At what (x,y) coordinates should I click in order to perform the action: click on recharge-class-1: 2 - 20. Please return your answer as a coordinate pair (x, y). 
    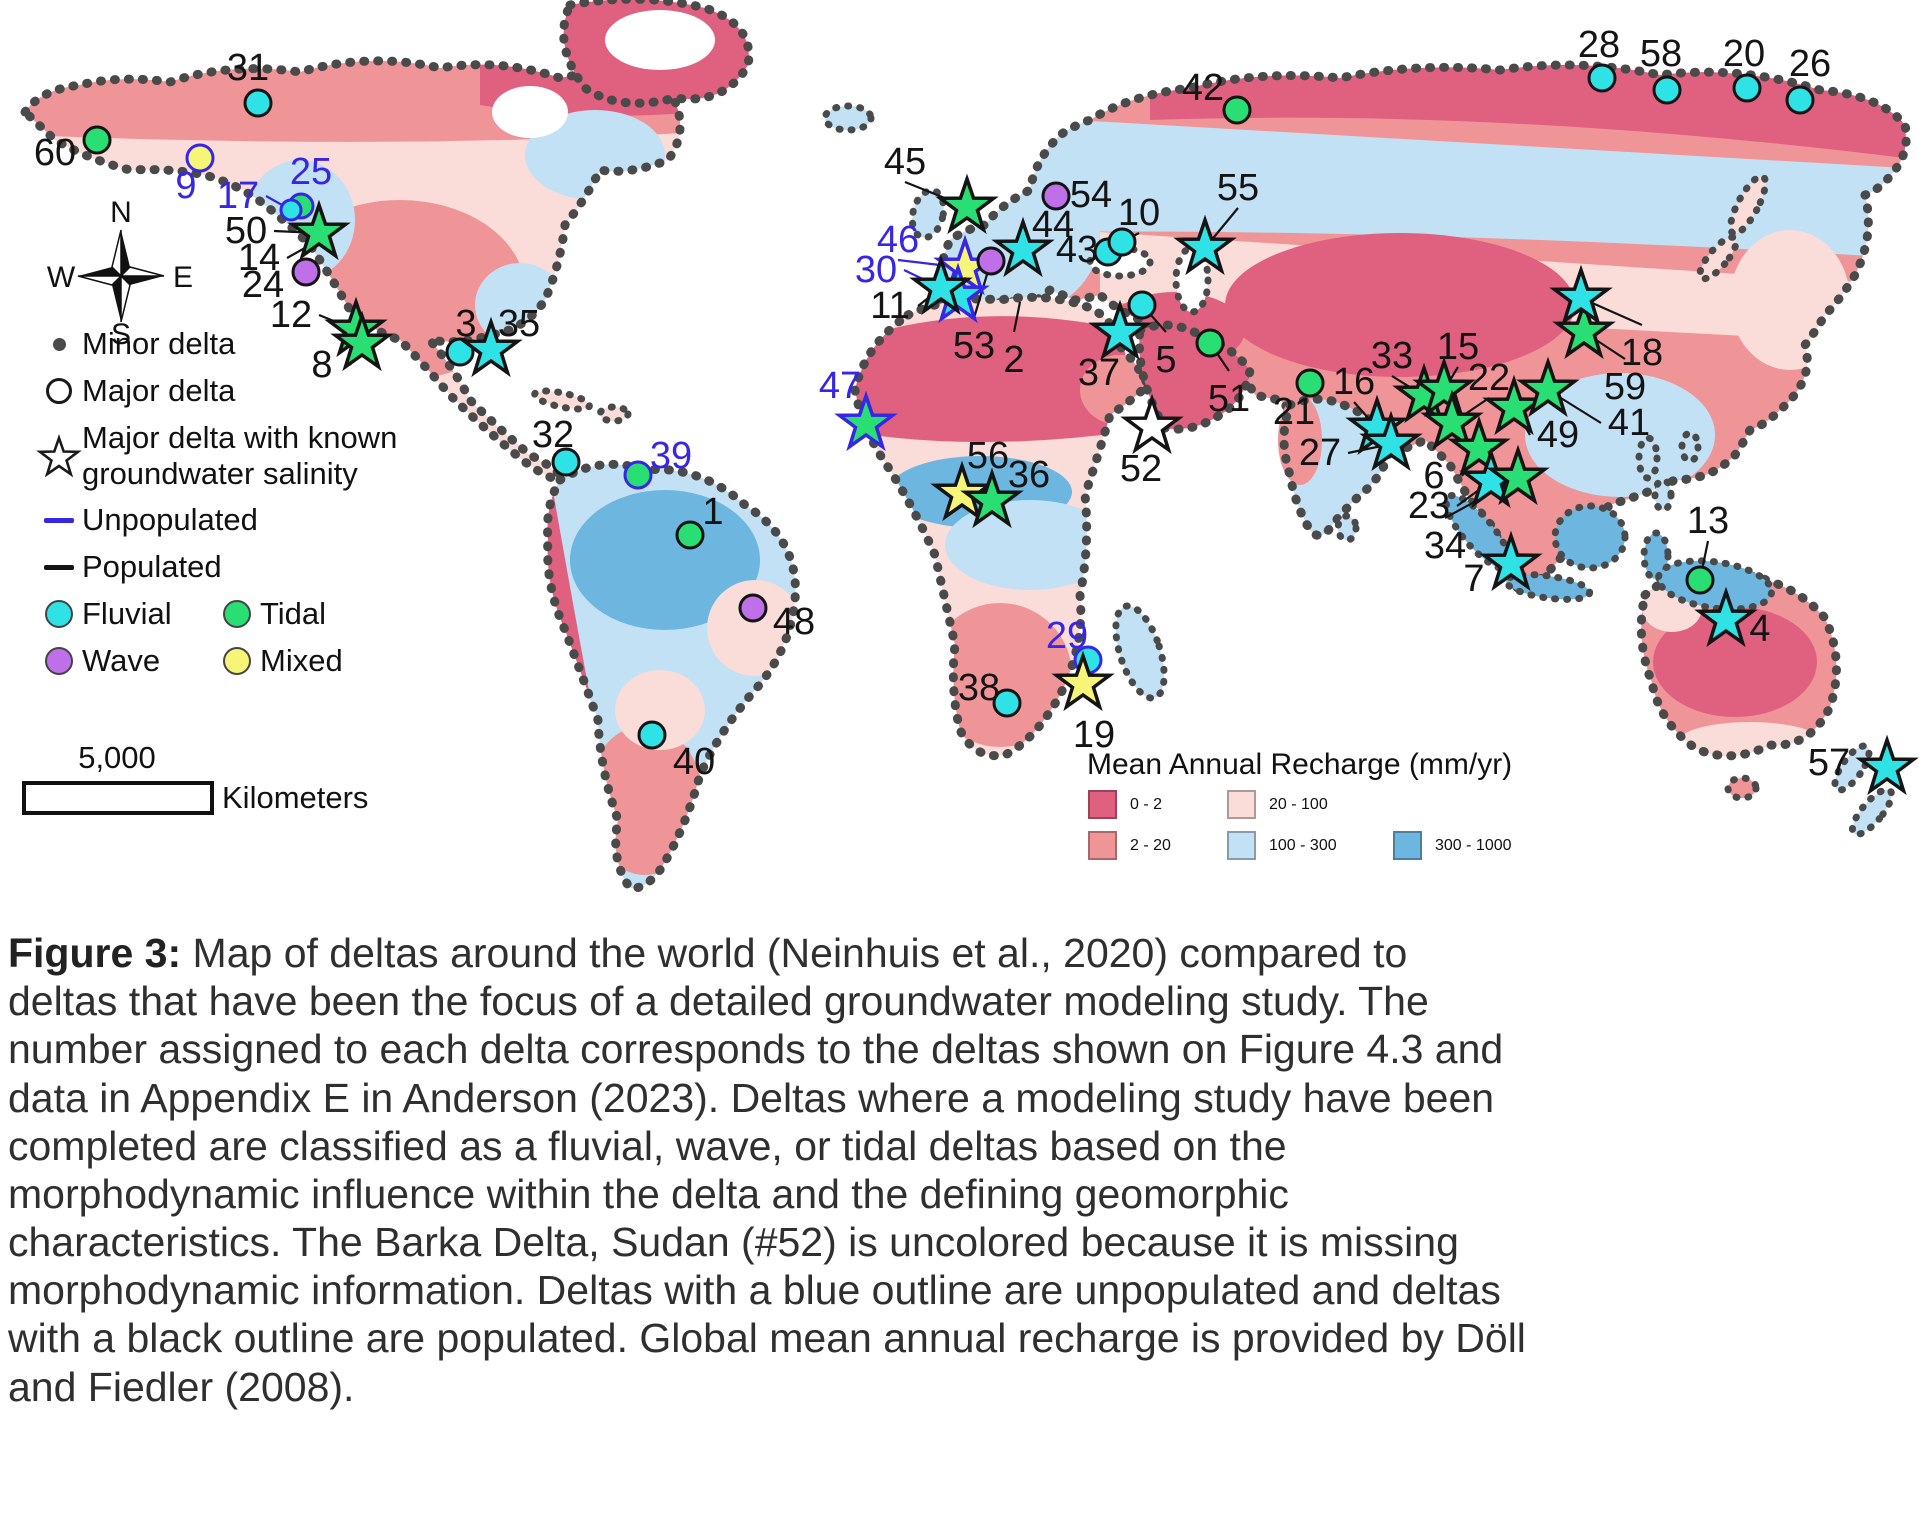
    Looking at the image, I should click on (1129, 845).